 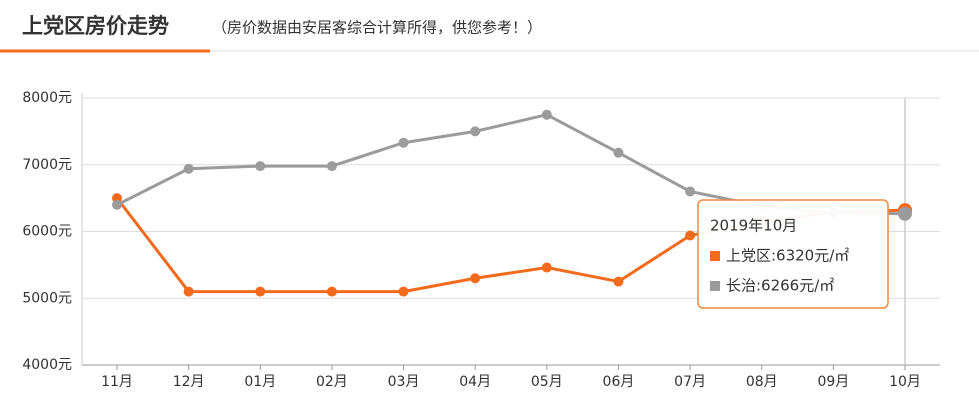 I want to click on x-tick-label: 09月, so click(x=833, y=382).